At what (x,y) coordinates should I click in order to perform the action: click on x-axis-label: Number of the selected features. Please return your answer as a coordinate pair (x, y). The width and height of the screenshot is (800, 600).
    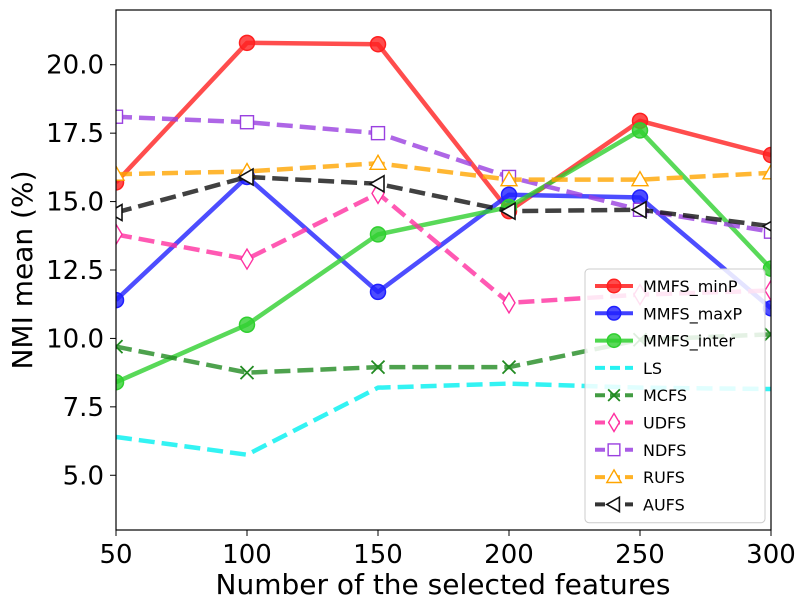
    Looking at the image, I should click on (443, 584).